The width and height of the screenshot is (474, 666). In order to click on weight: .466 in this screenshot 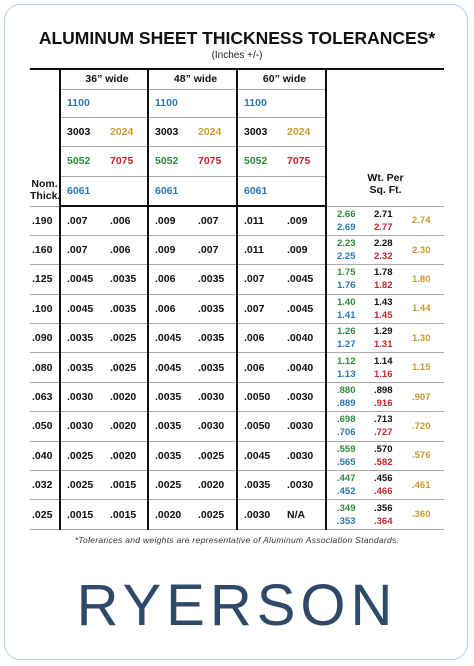, I will do `click(383, 492)`.